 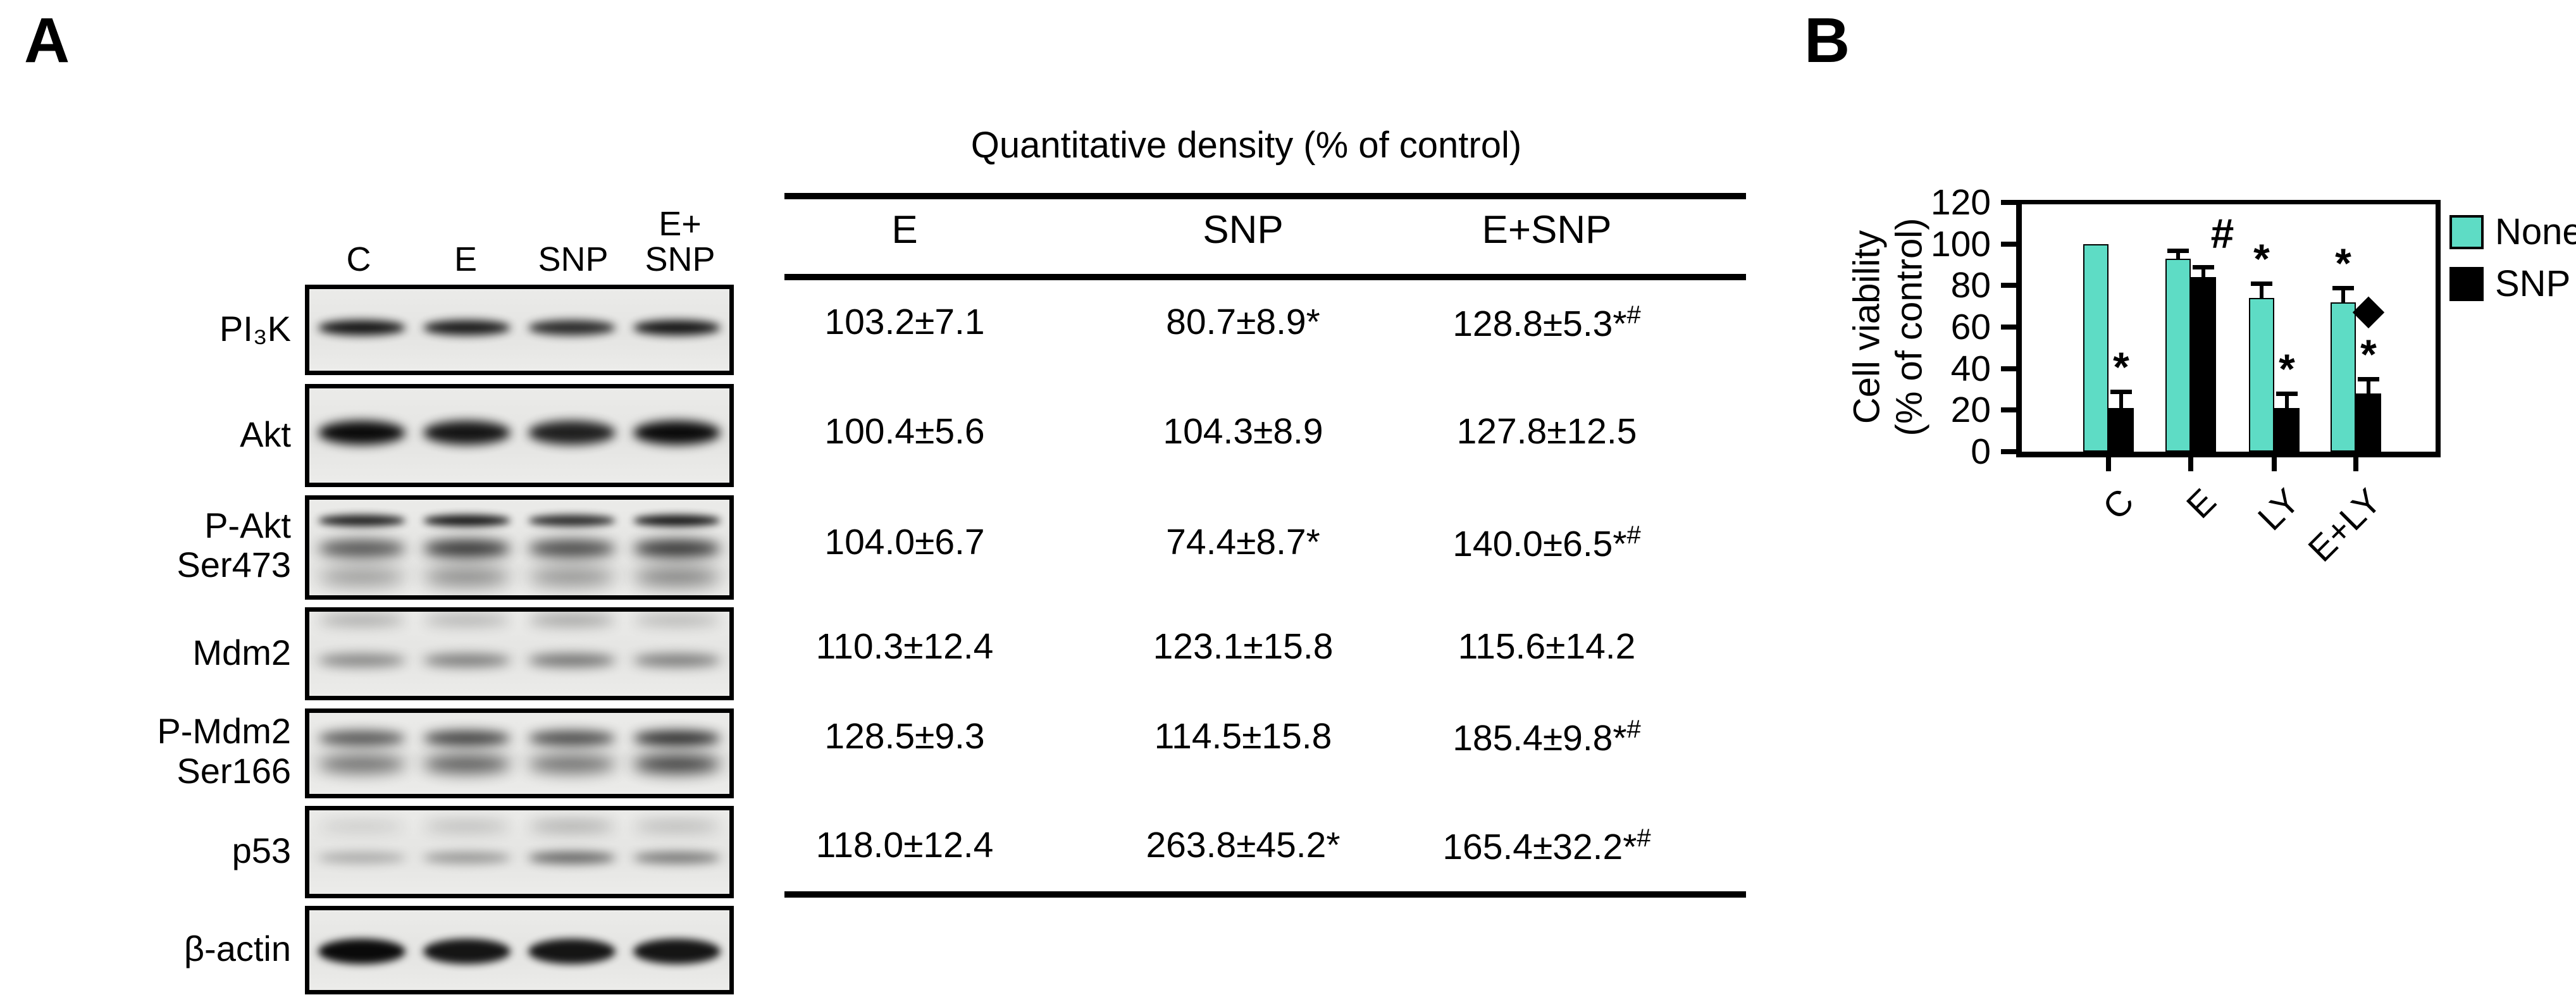 I want to click on blot-label-akt: Akt, so click(x=265, y=434).